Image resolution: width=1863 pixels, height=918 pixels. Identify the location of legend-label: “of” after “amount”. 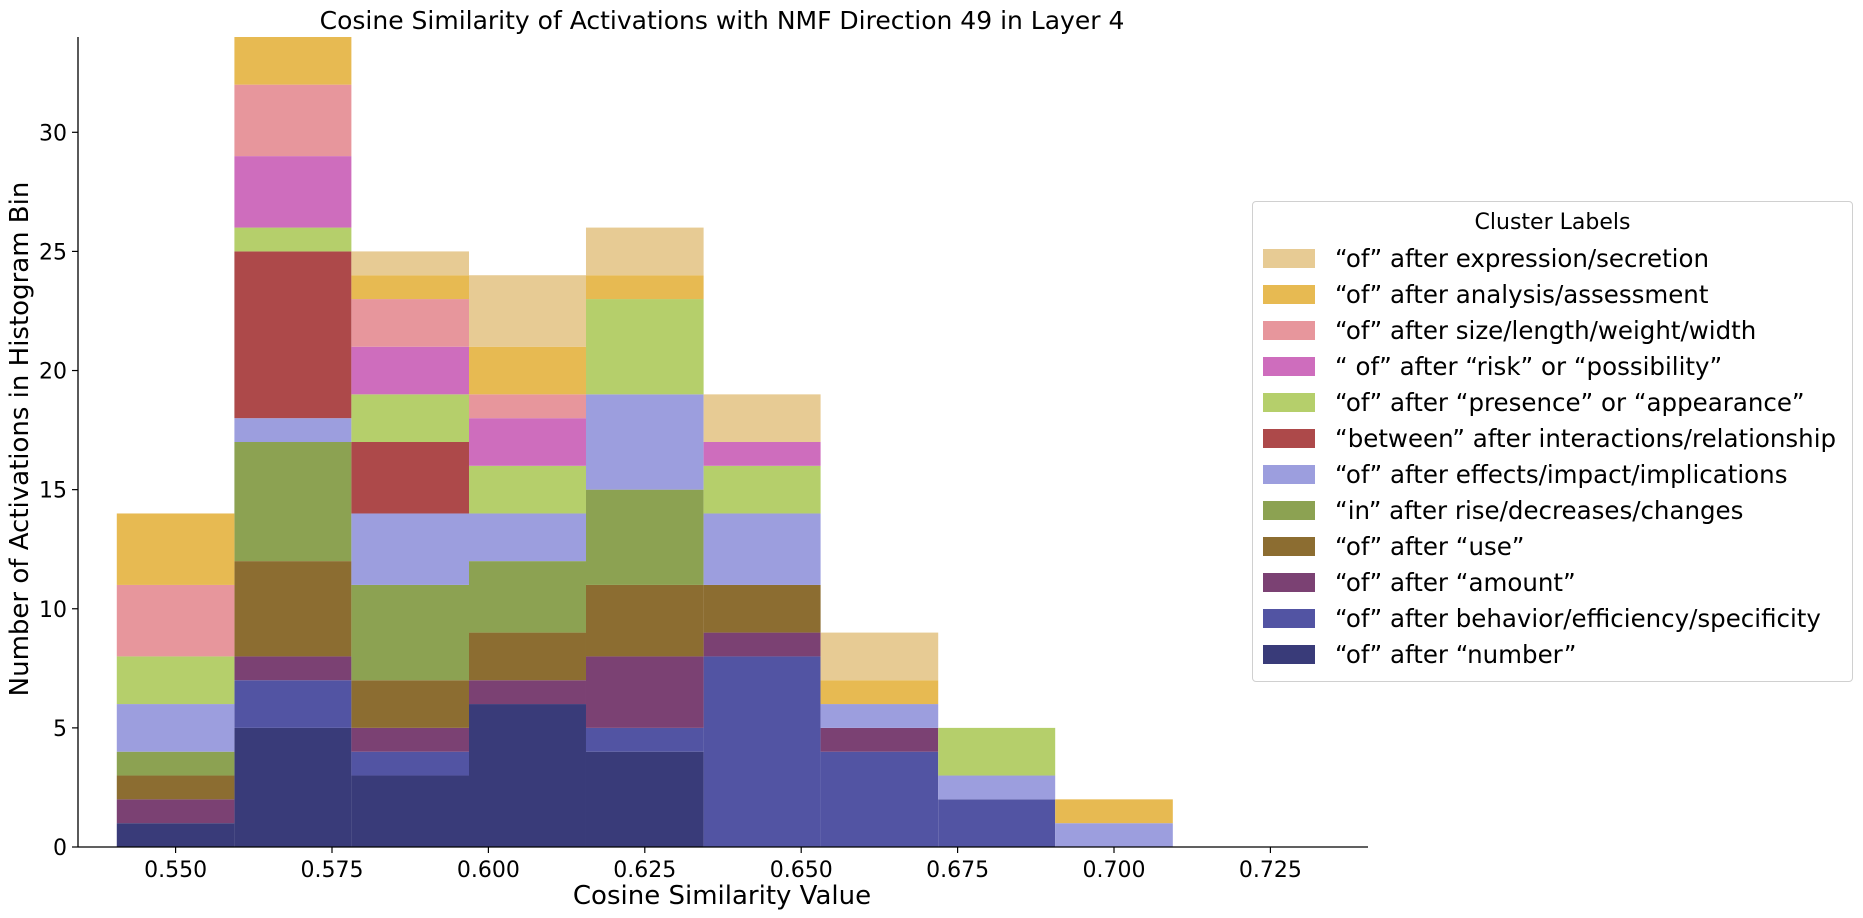
(1455, 582).